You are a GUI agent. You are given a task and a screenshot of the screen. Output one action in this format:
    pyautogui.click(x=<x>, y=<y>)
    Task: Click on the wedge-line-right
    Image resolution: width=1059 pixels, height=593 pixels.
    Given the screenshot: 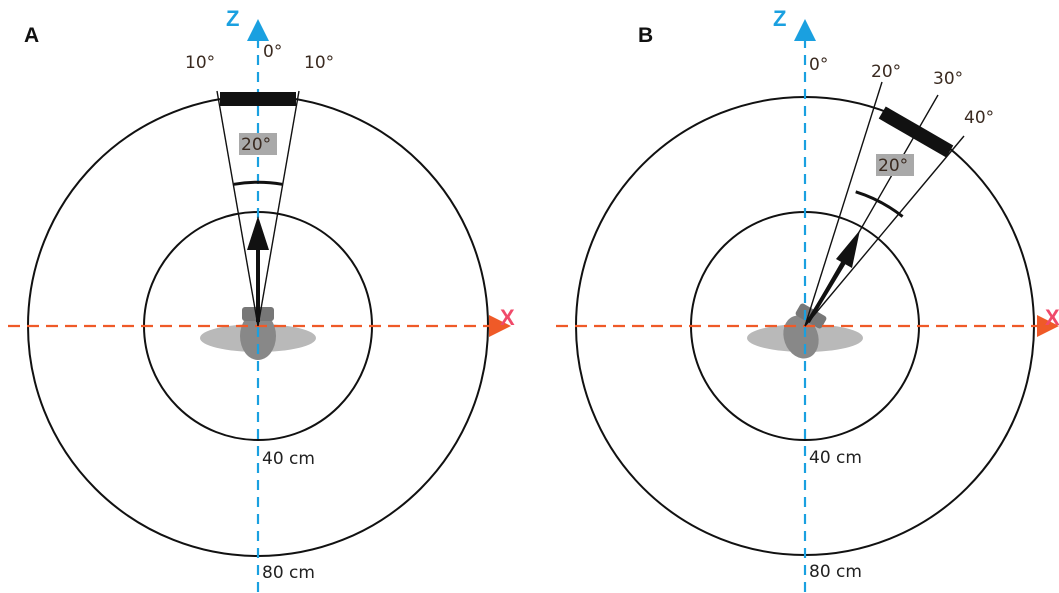 What is the action you would take?
    pyautogui.click(x=278, y=208)
    